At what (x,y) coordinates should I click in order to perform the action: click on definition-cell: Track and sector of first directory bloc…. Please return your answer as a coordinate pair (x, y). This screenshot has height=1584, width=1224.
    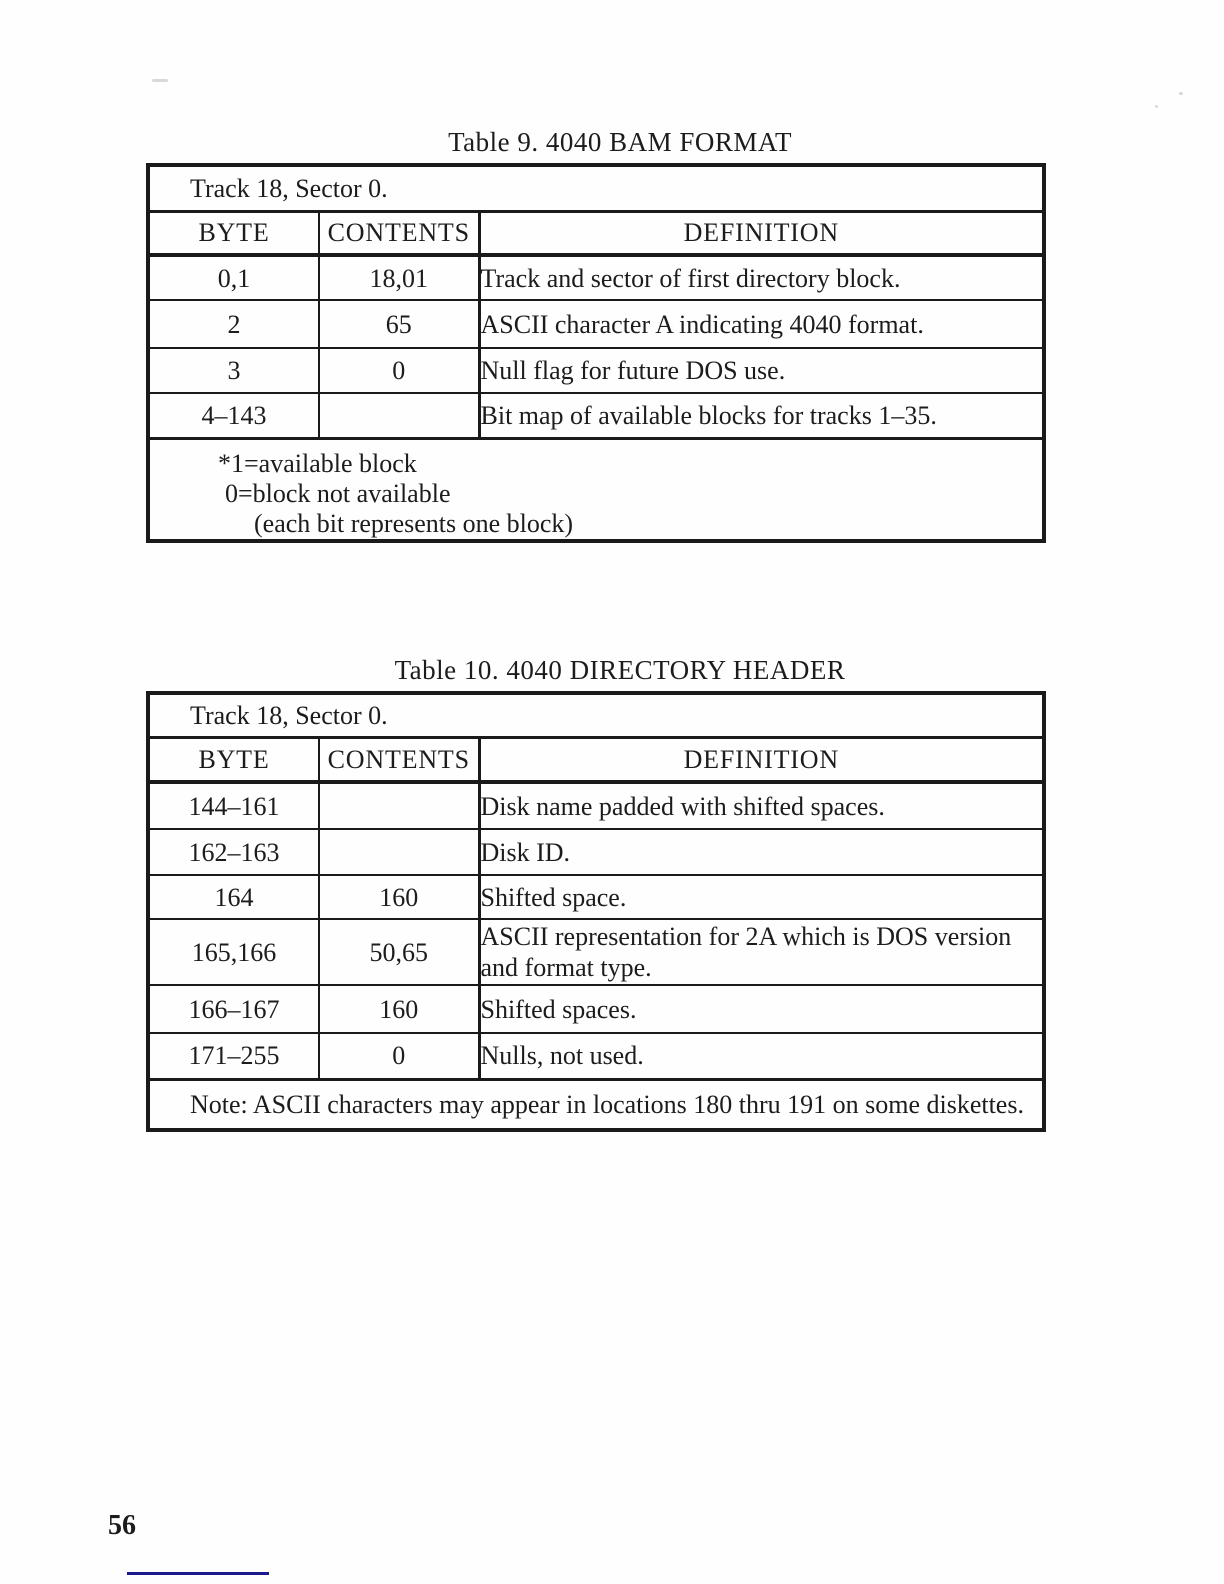
    Looking at the image, I should click on (761, 278).